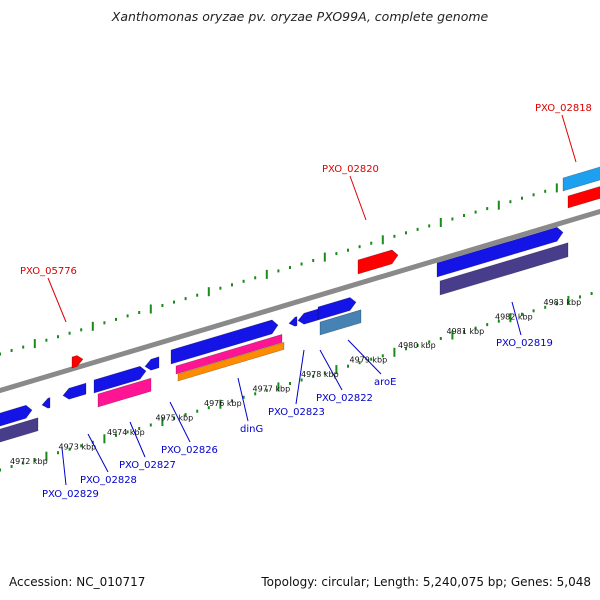  I want to click on gene-feature-ding, so click(224, 342).